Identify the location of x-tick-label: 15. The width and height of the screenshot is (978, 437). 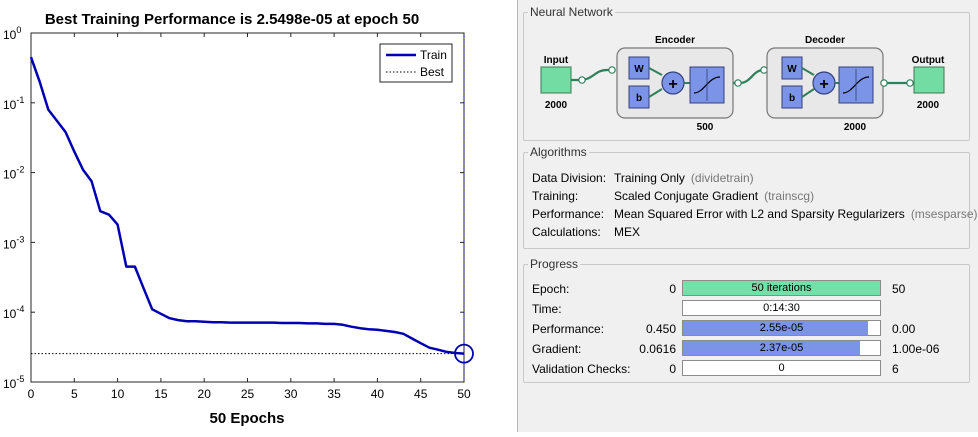
(161, 394).